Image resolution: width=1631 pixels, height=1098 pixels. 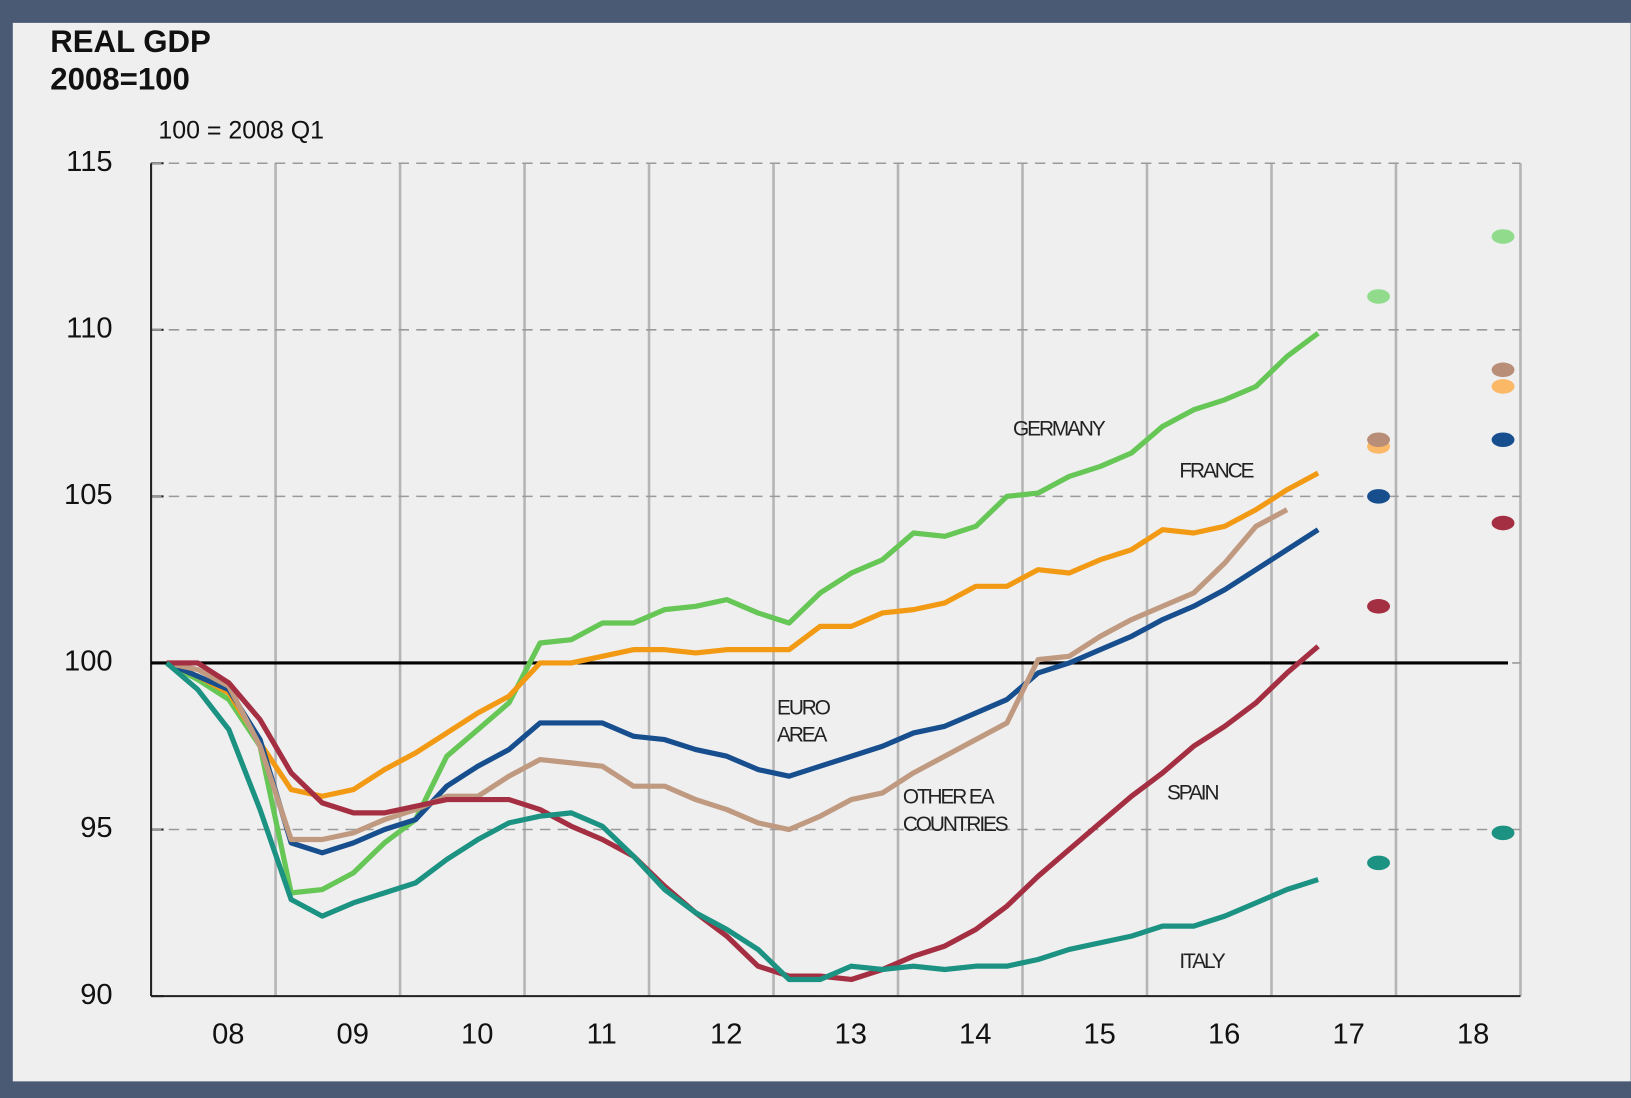 What do you see at coordinates (1348, 1034) in the screenshot?
I see `x-tick-label: 17` at bounding box center [1348, 1034].